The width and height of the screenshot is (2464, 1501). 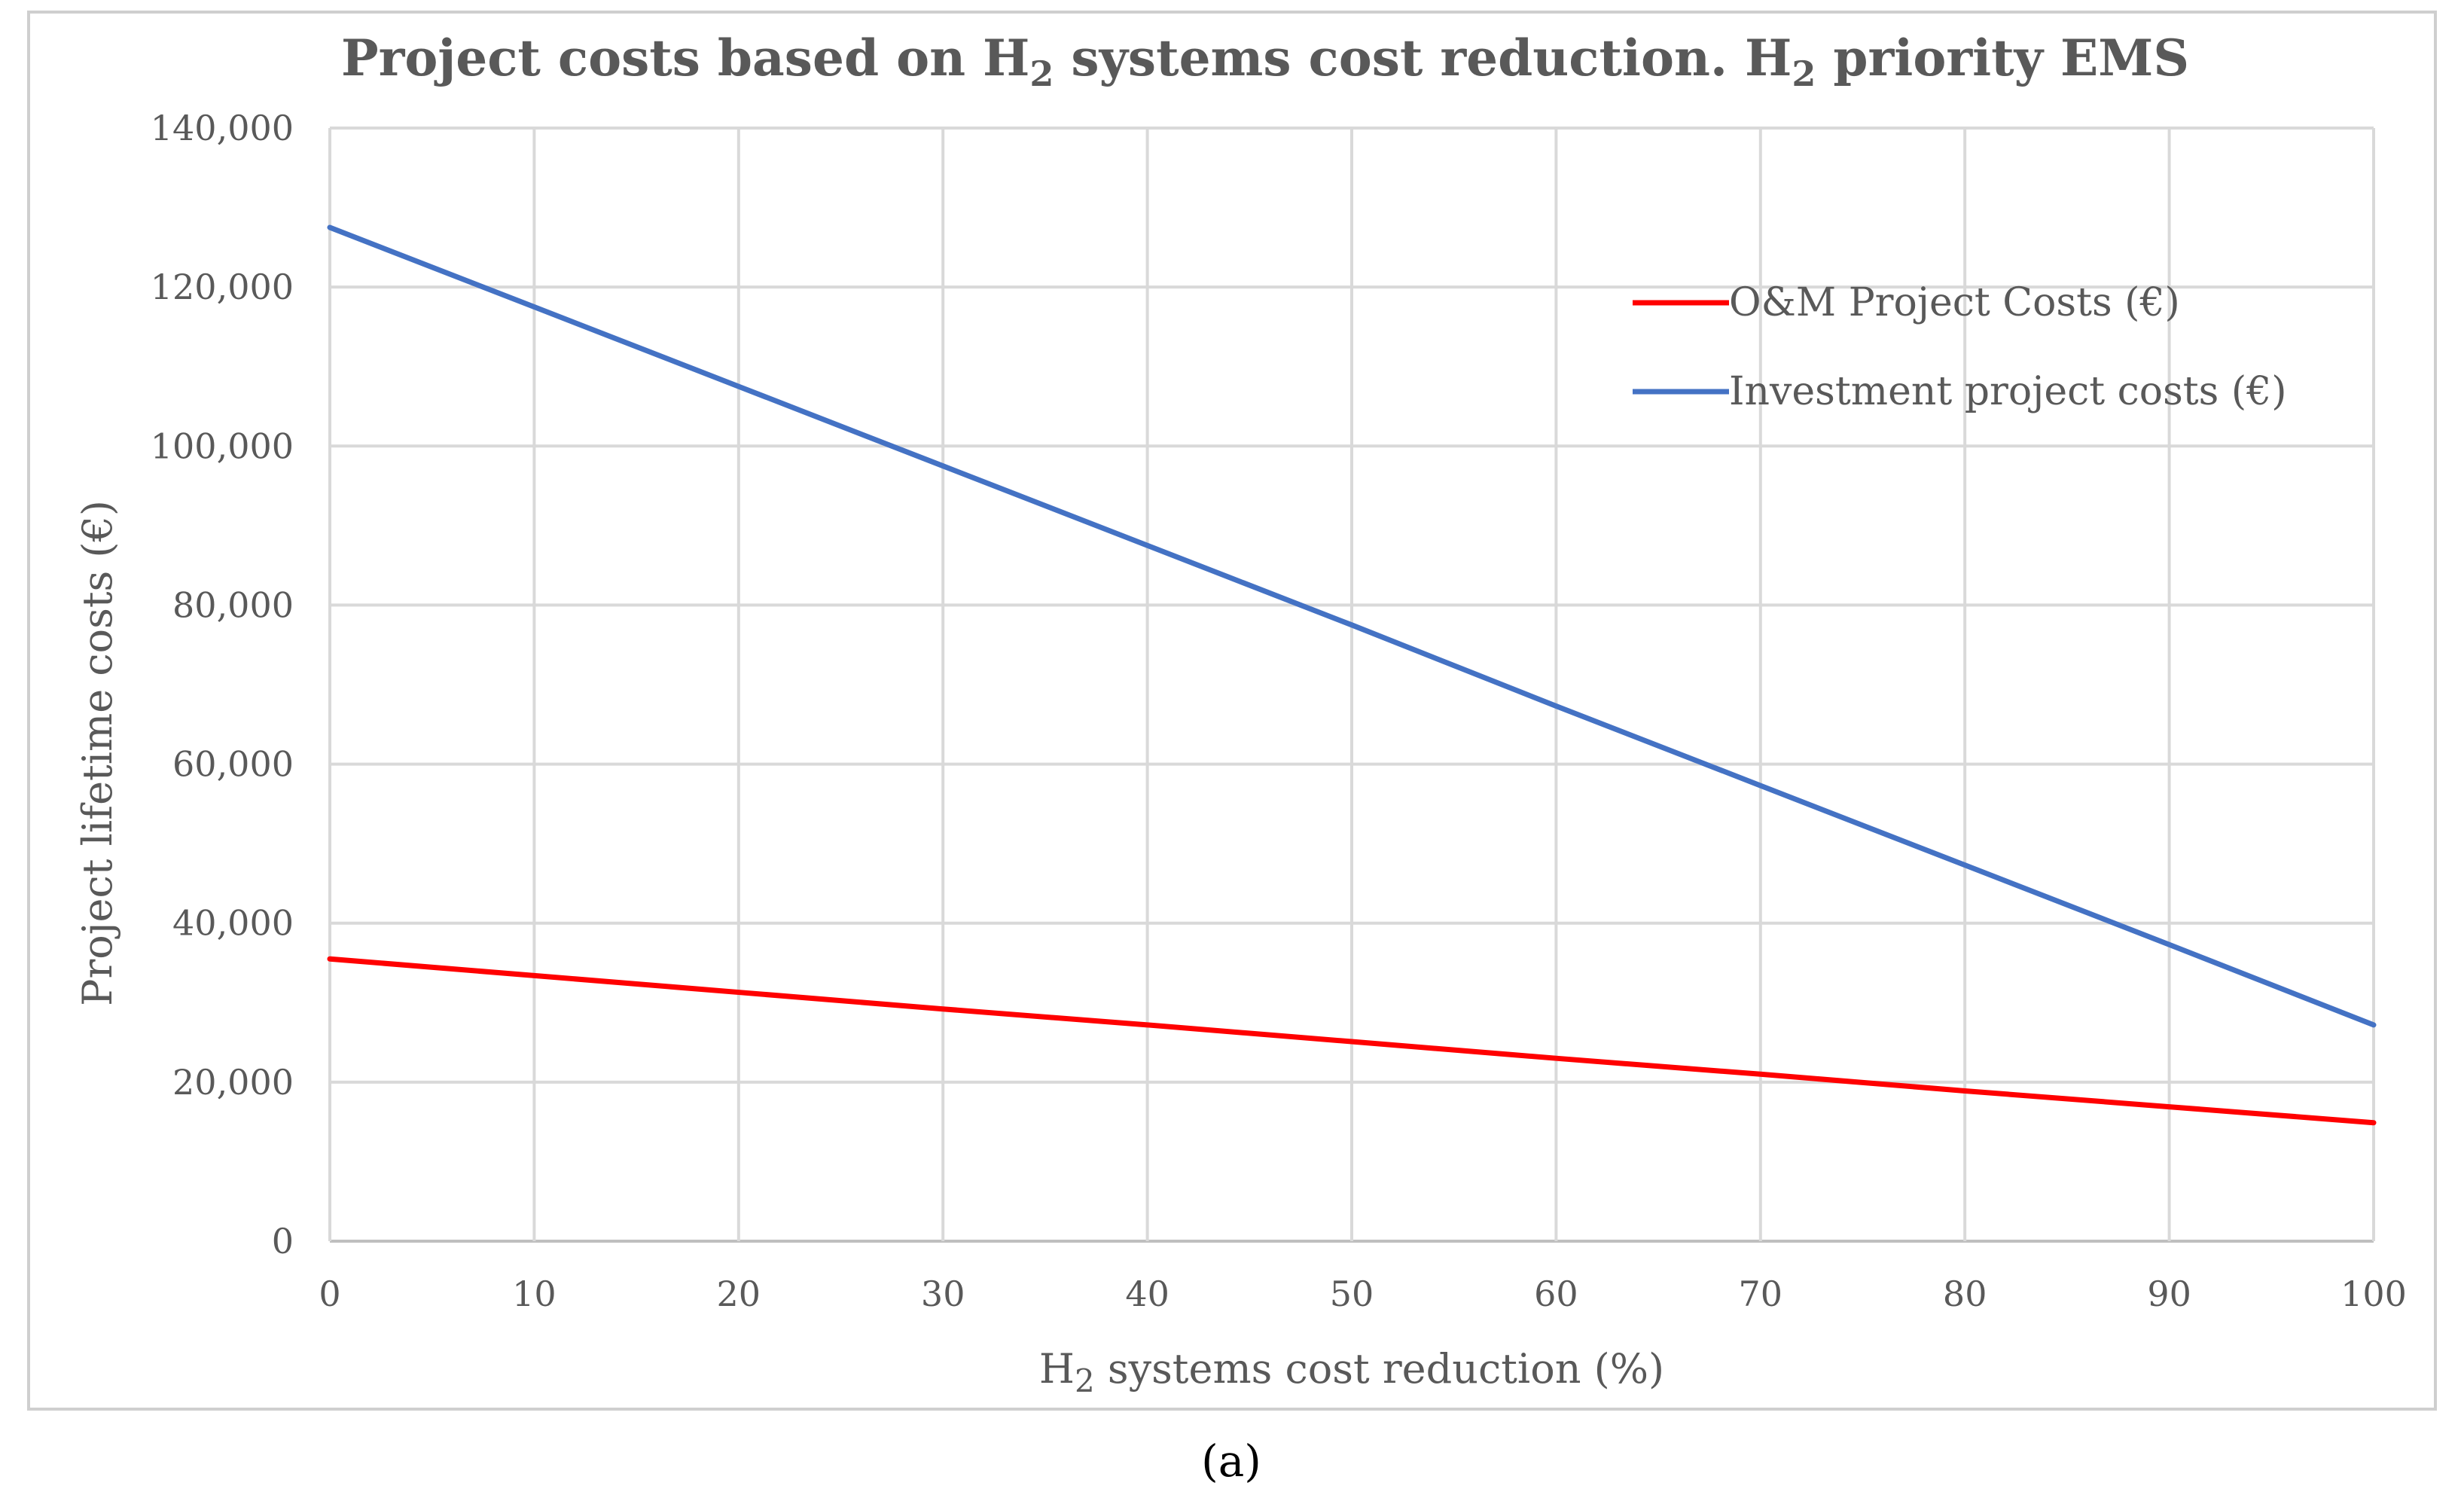 I want to click on x-tick-label: 40, so click(x=1147, y=1294).